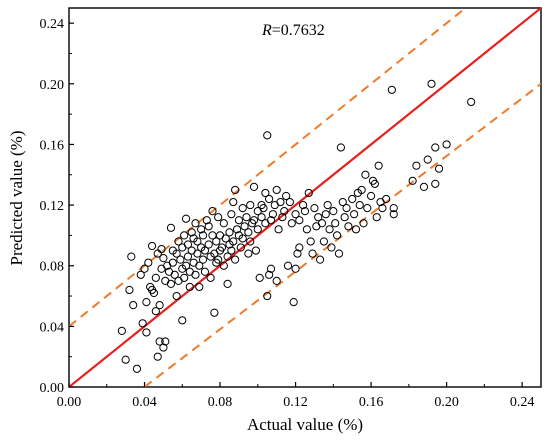  Describe the element at coordinates (16, 198) in the screenshot. I see `y-axis-label: Predicted value (%)` at that location.